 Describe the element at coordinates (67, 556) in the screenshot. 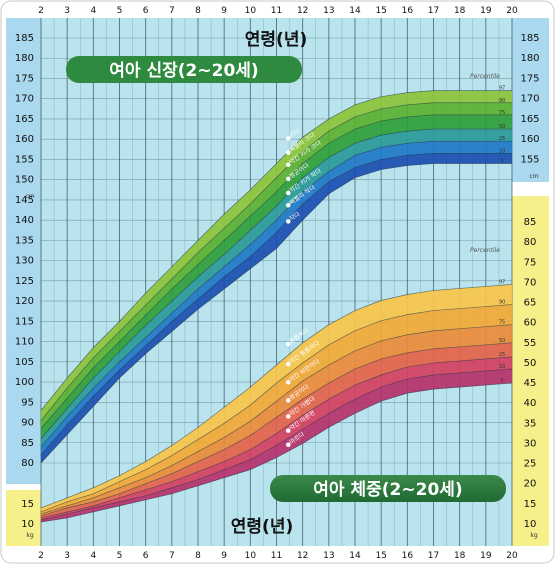

I see `x-tick-label-bottom: 3` at that location.